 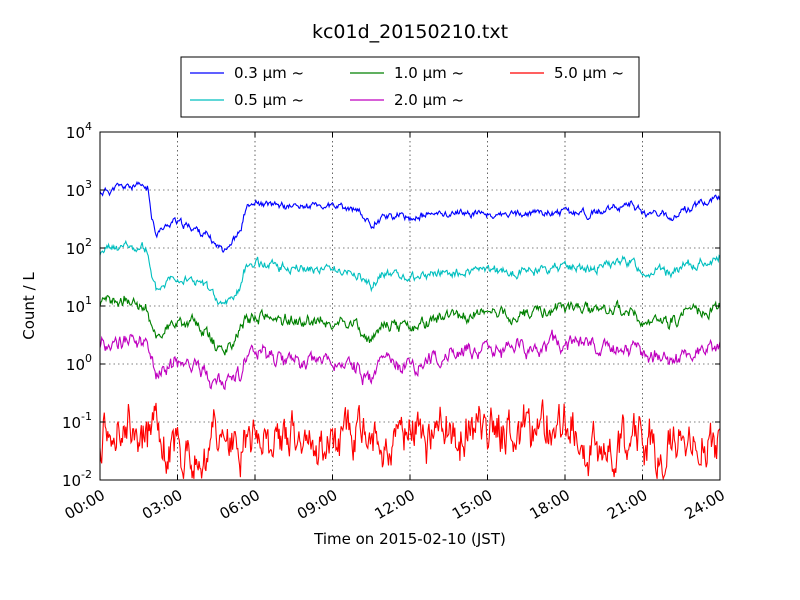 I want to click on legend-label: 0.3 μm ~, so click(x=269, y=73).